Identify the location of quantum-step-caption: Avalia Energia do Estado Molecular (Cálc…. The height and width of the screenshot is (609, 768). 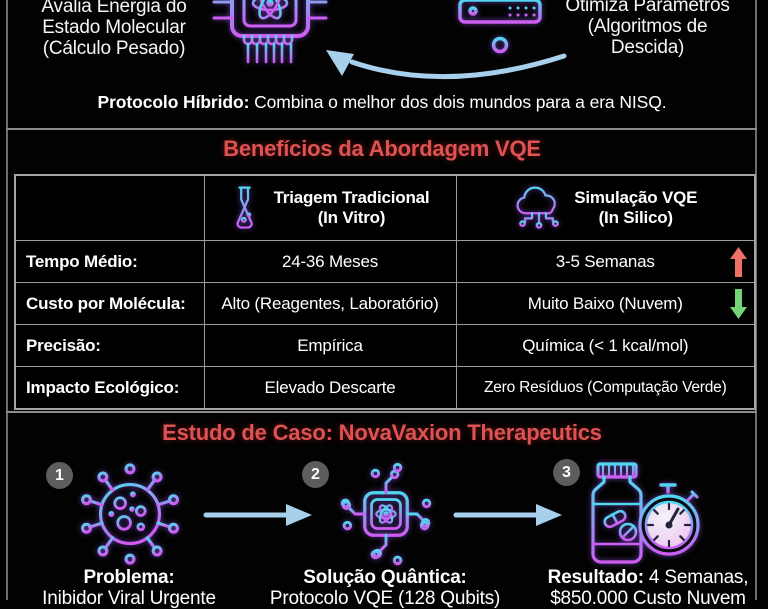
(114, 29).